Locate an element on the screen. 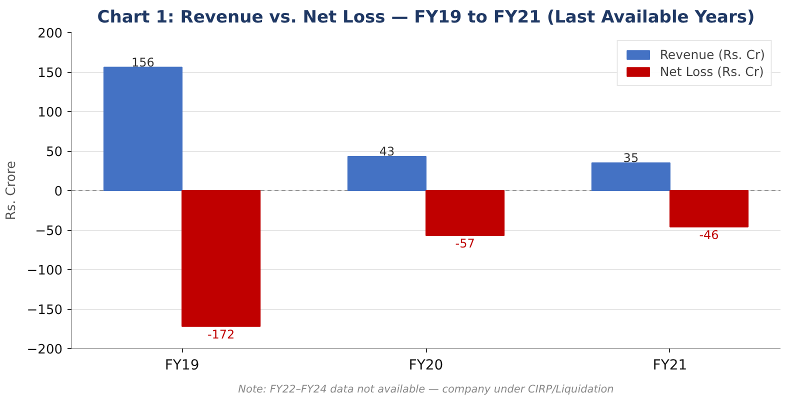 The width and height of the screenshot is (800, 400). y-tick-label: 100 is located at coordinates (50, 113).